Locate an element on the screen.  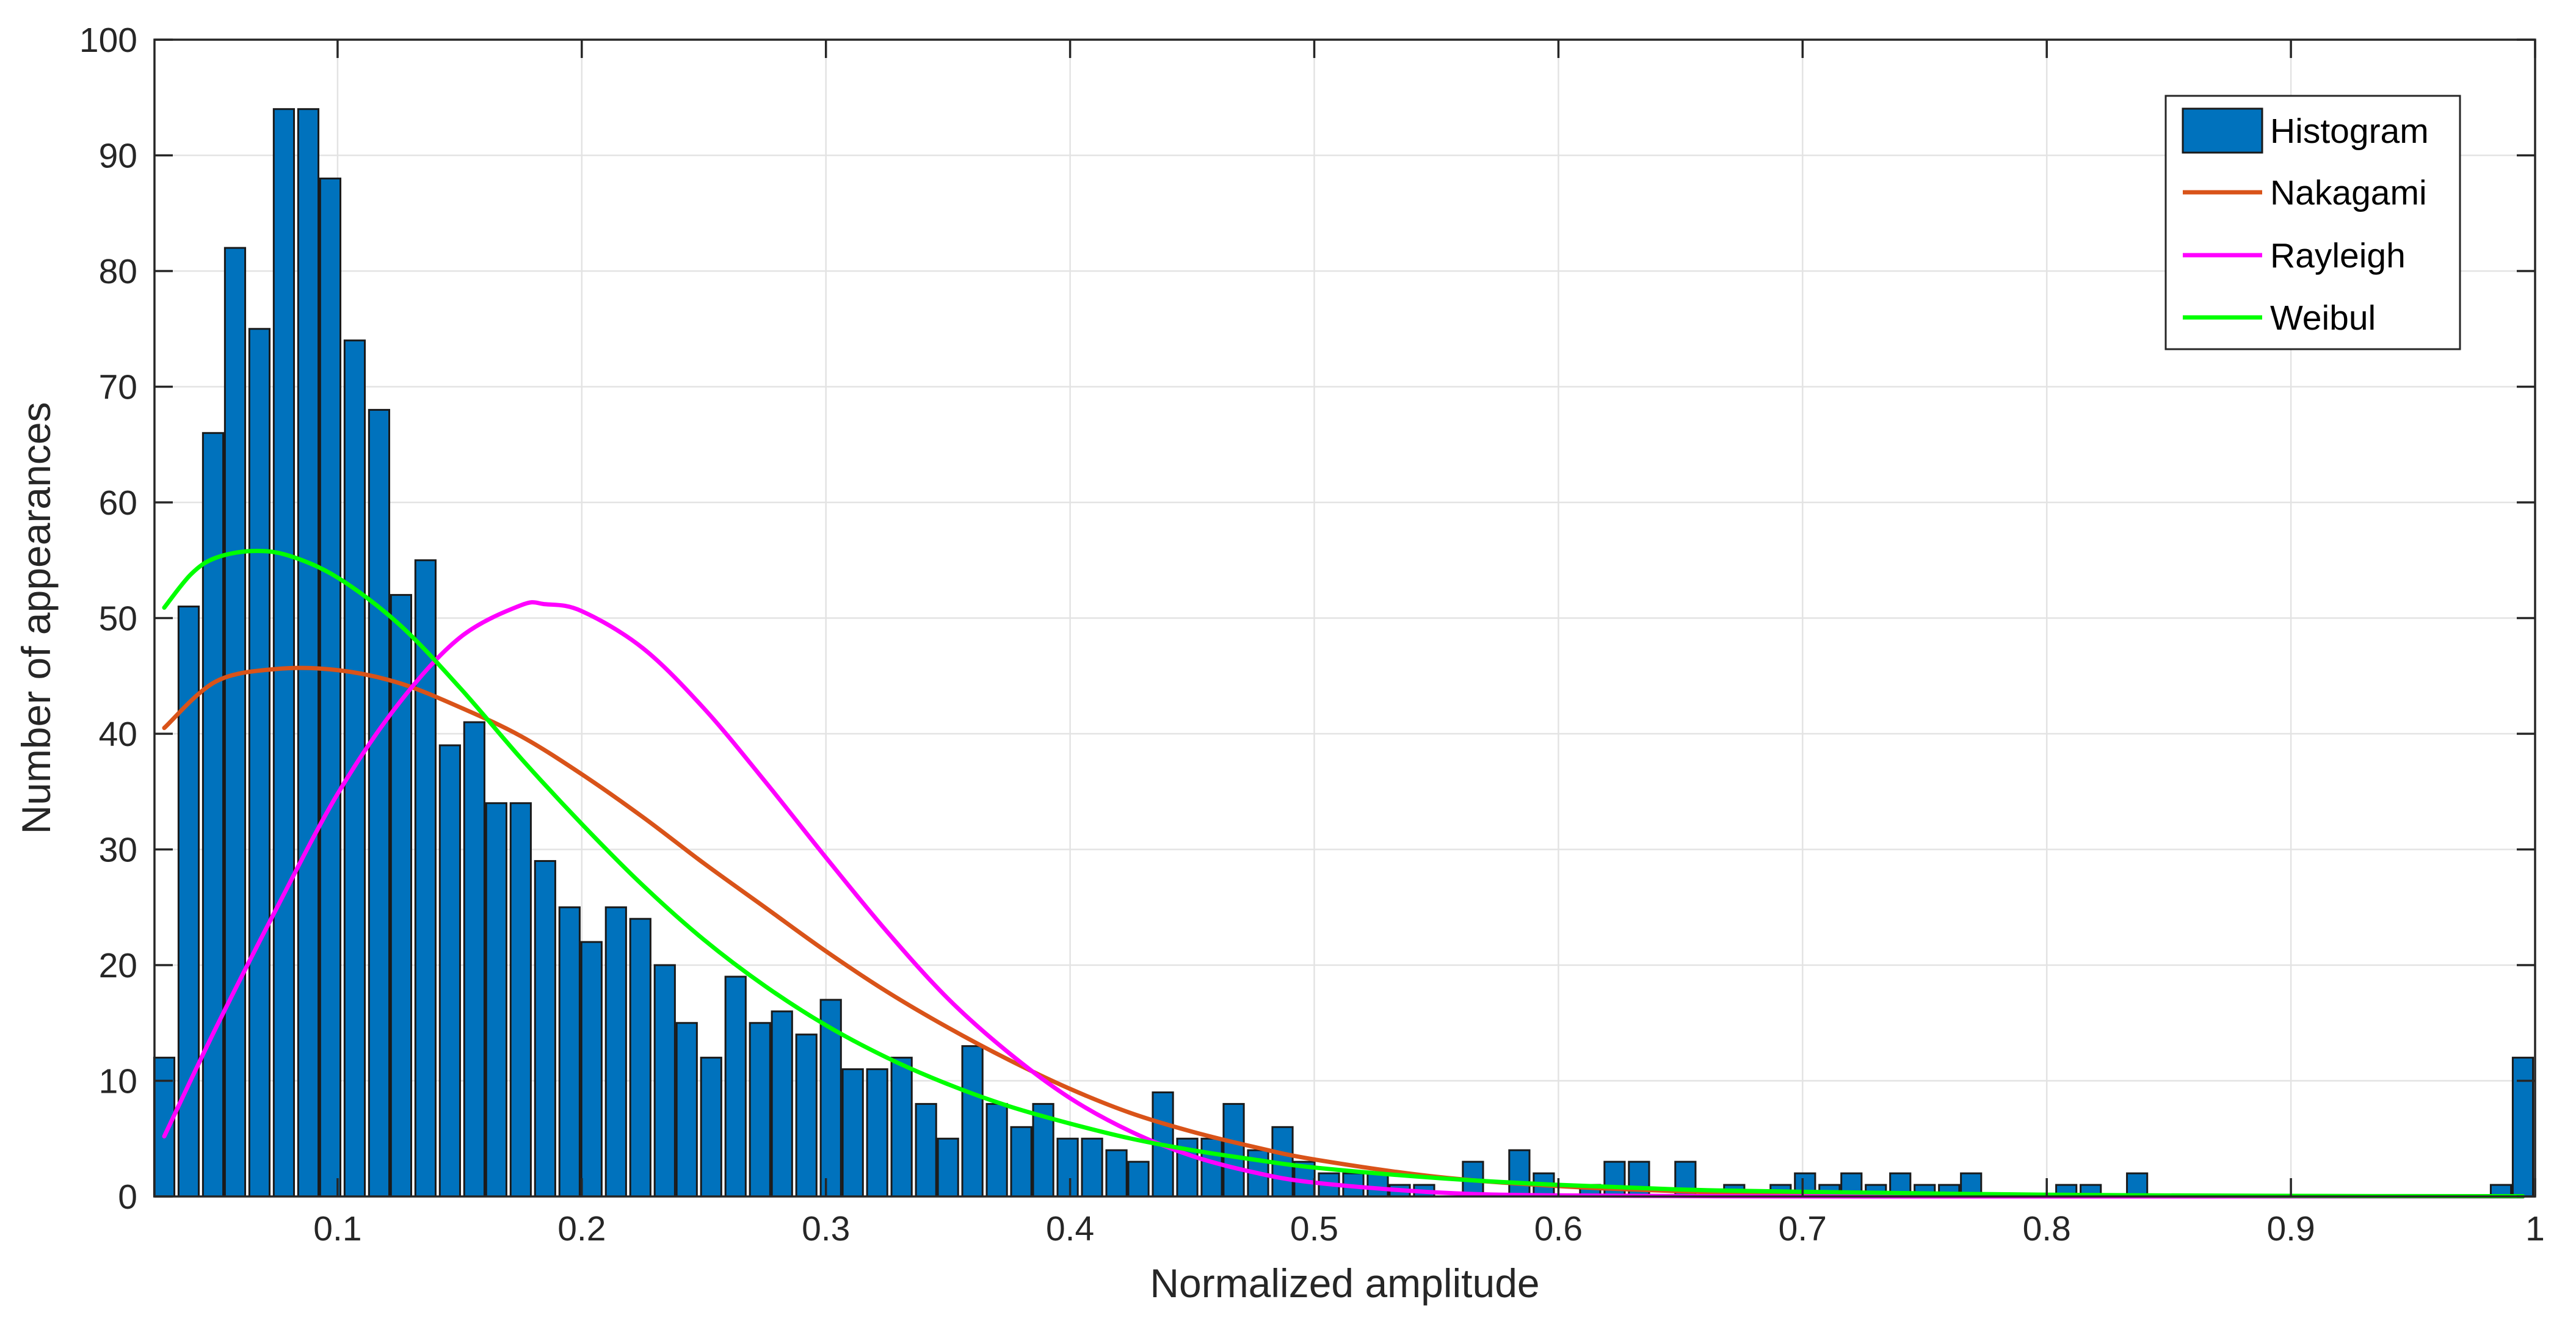
x-tick-label: 0.1 is located at coordinates (337, 1228).